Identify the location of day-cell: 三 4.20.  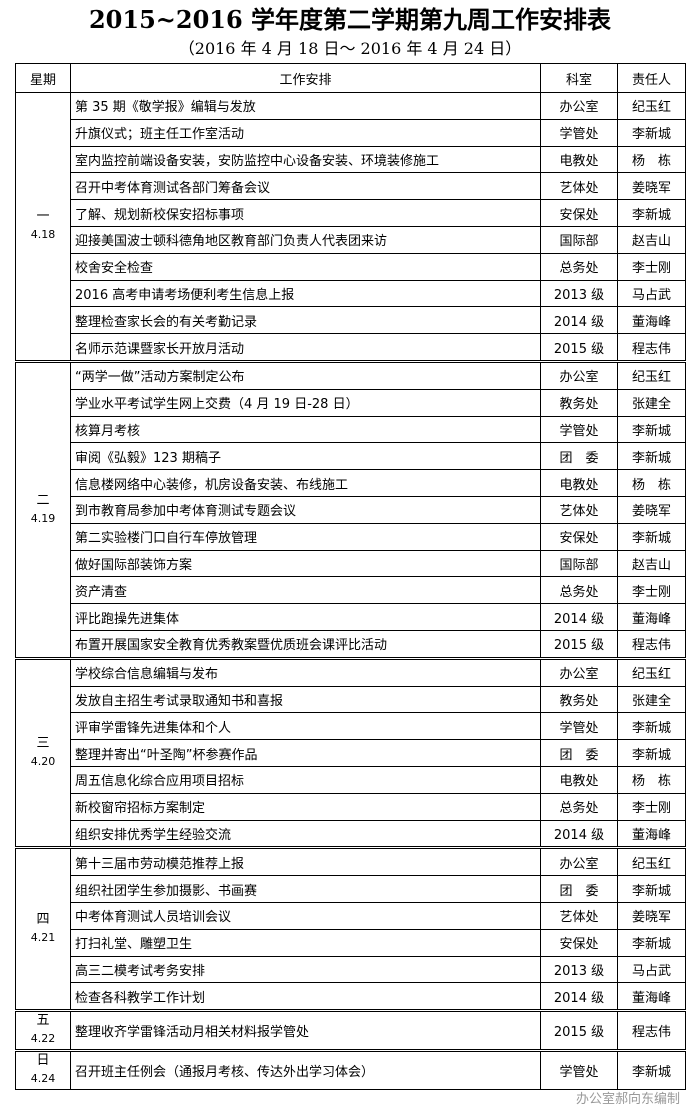
(43, 752).